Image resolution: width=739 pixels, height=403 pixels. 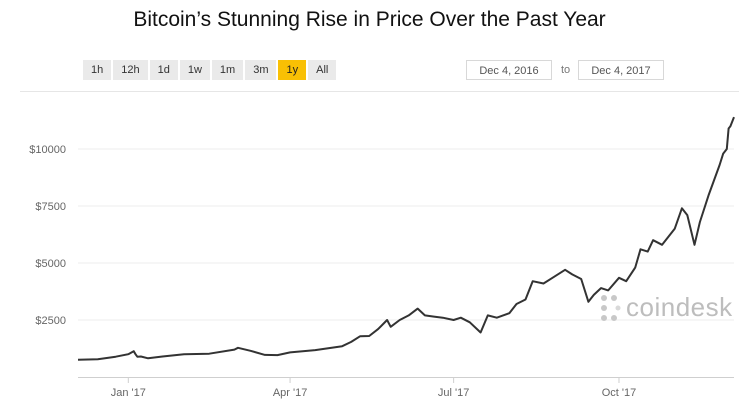 What do you see at coordinates (453, 393) in the screenshot?
I see `x-tick-label: Jul '17` at bounding box center [453, 393].